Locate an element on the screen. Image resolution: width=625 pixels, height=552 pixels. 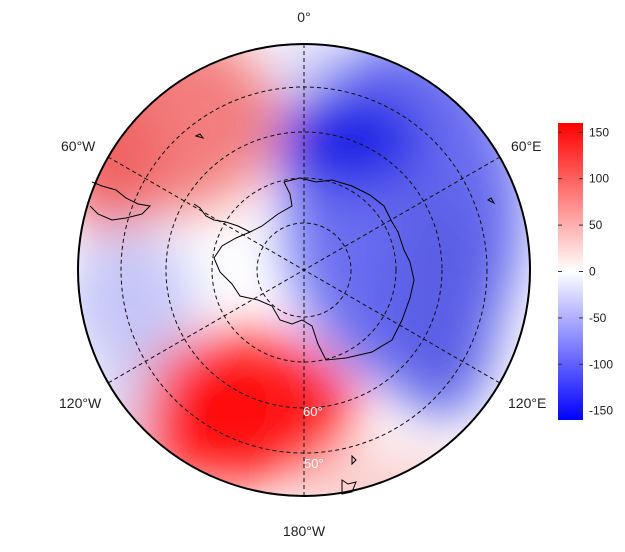
colorbar: 150 100 50 0 -50 -100 -150 is located at coordinates (585, 271).